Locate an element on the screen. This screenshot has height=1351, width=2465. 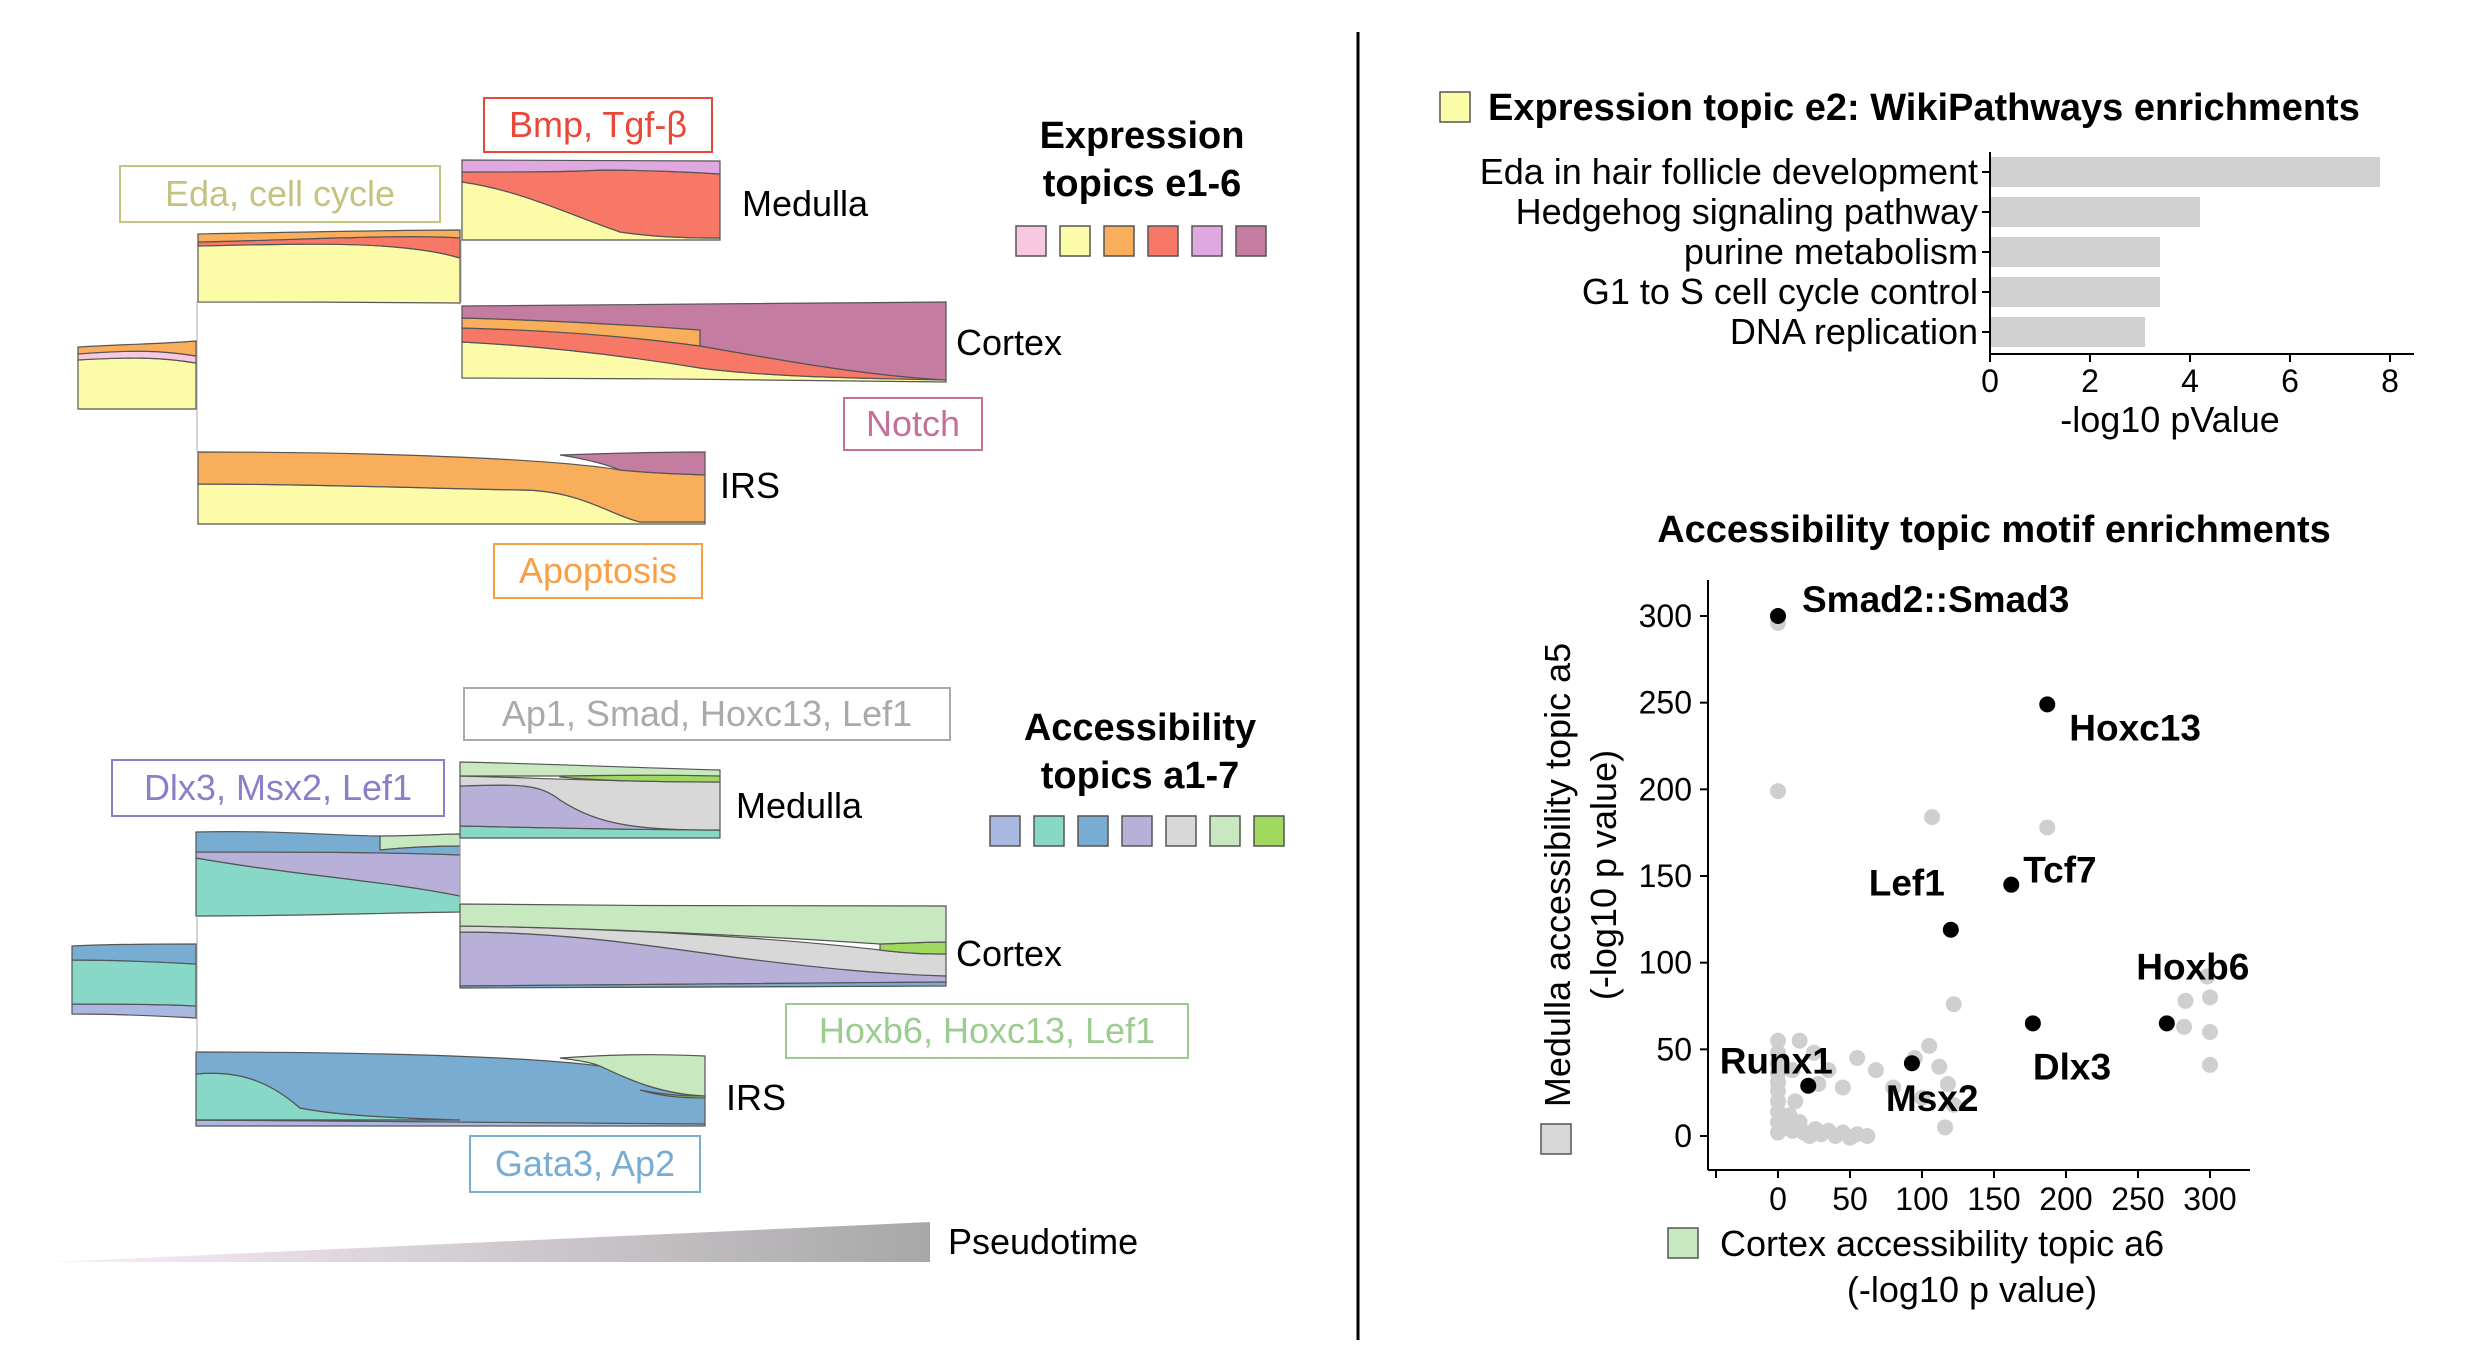
acc-annotation-ap1-text: Ap1, Smad, Hoxc13, Lef1 is located at coordinates (707, 713).